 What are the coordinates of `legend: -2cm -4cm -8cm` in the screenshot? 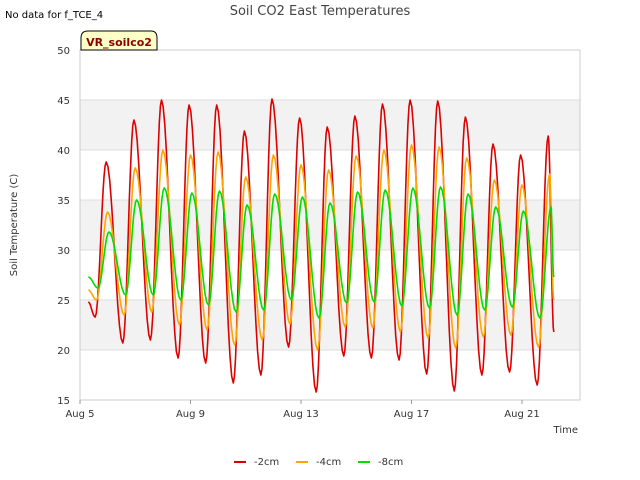 It's located at (318, 462).